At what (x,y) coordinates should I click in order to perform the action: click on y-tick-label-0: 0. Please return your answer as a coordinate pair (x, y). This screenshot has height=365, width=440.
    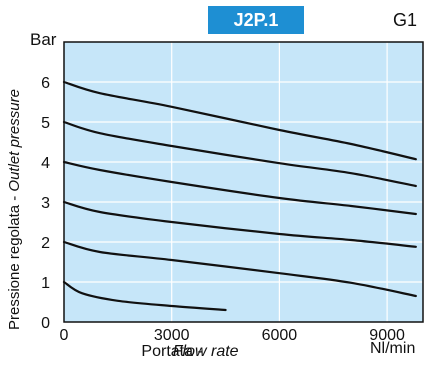
    Looking at the image, I should click on (45, 323).